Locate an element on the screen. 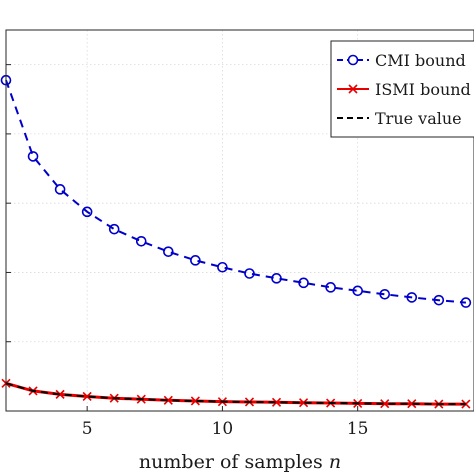  x-axis-label: number of samples n is located at coordinates (240, 462).